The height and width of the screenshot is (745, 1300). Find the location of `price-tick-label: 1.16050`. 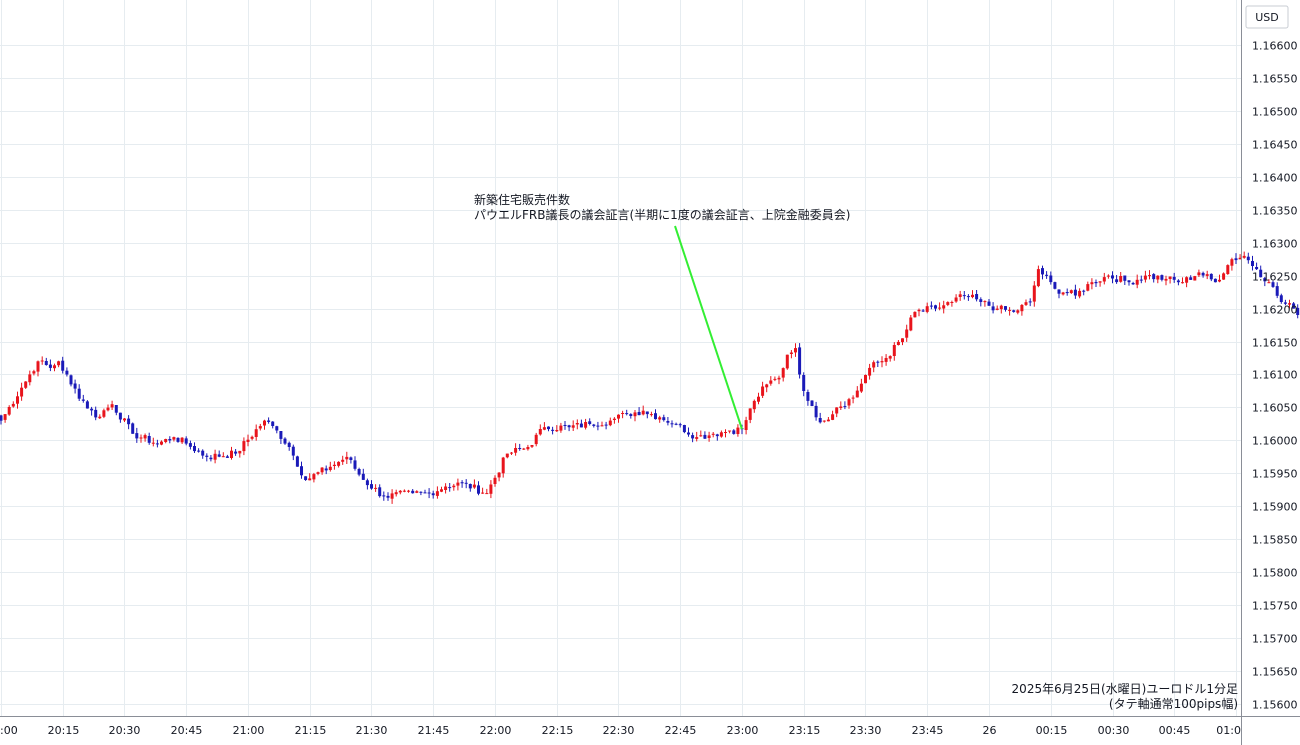

price-tick-label: 1.16050 is located at coordinates (1275, 408).